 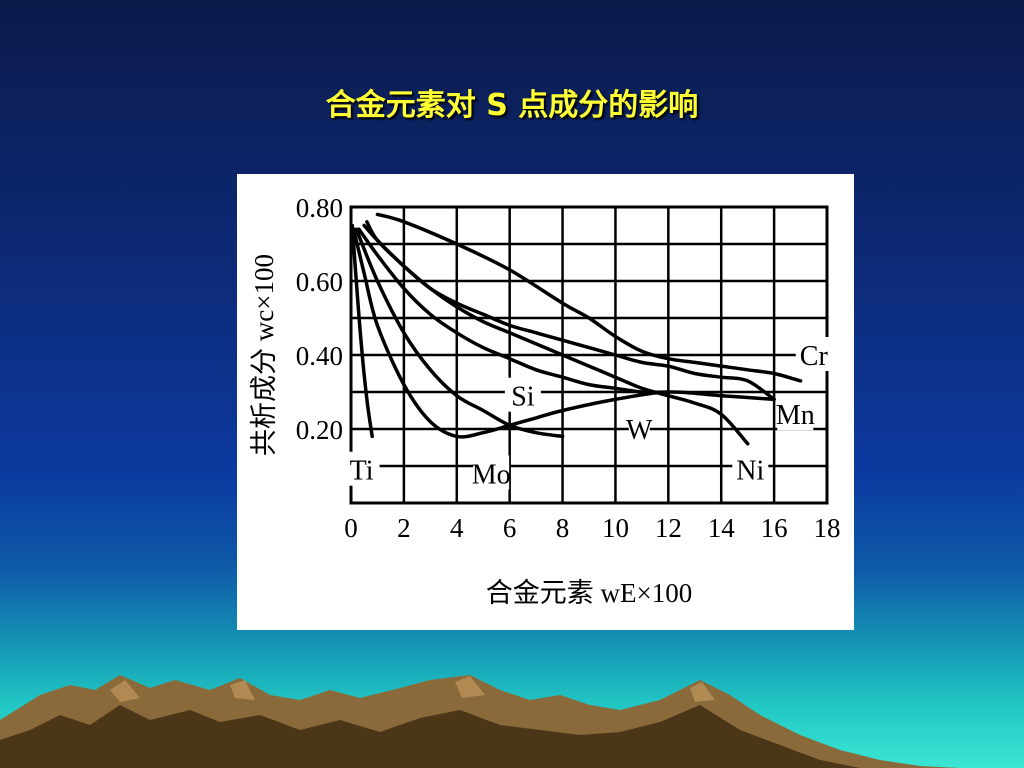 I want to click on x-tick-label: 4, so click(x=457, y=528).